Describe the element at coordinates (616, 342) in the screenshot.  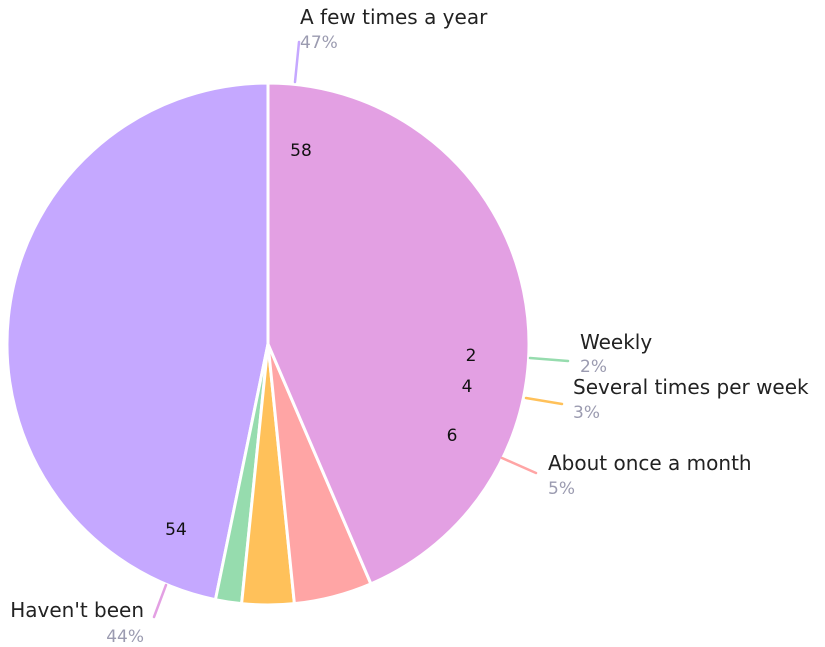
I see `slice-category-label-weekly: Weekly` at that location.